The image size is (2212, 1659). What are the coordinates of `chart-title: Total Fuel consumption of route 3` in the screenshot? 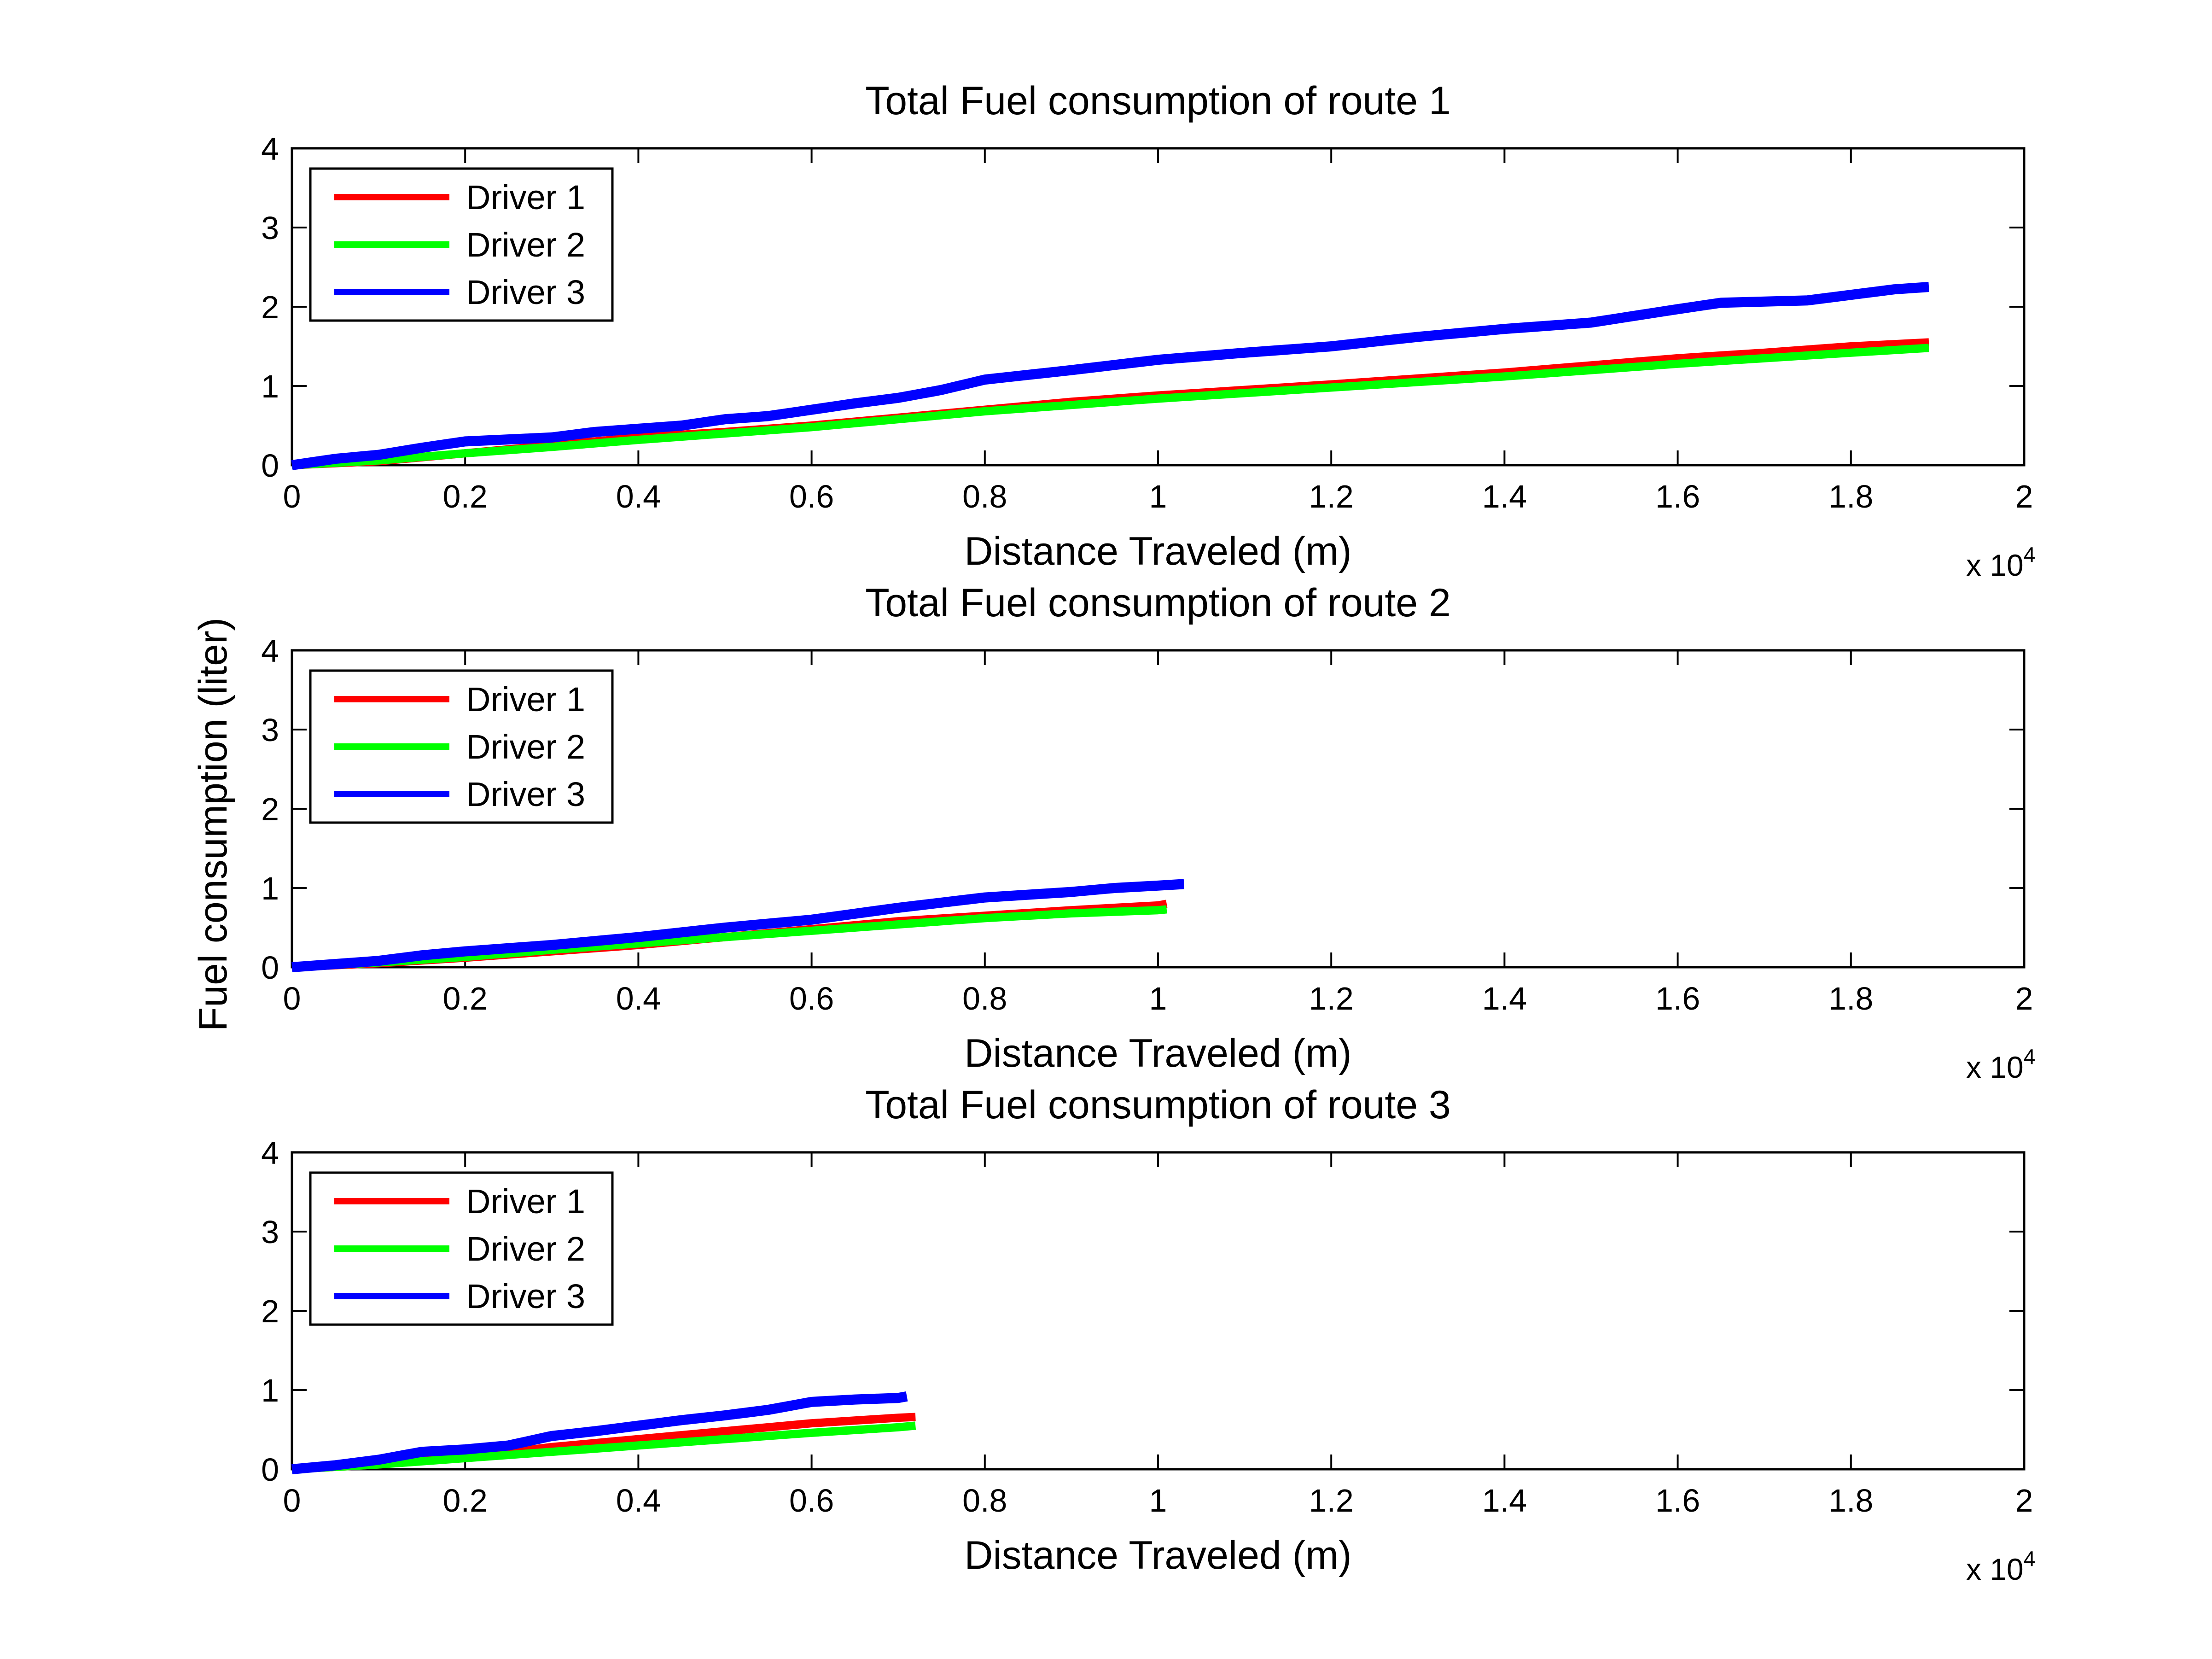 It's located at (1158, 1105).